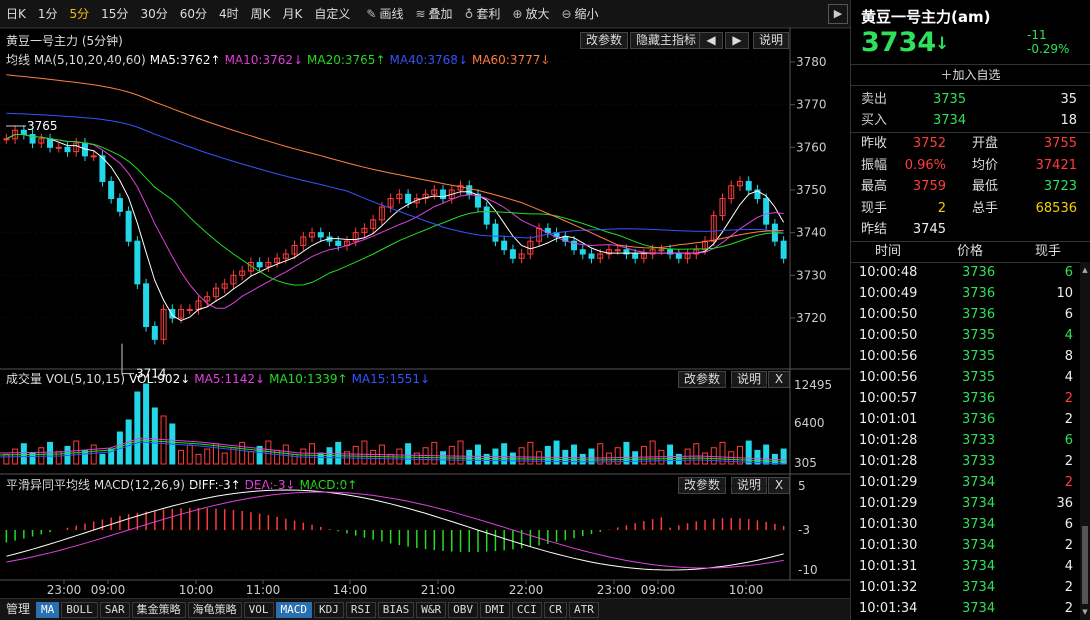 The height and width of the screenshot is (620, 1090). What do you see at coordinates (258, 609) in the screenshot?
I see `indicator-tab: VOL` at bounding box center [258, 609].